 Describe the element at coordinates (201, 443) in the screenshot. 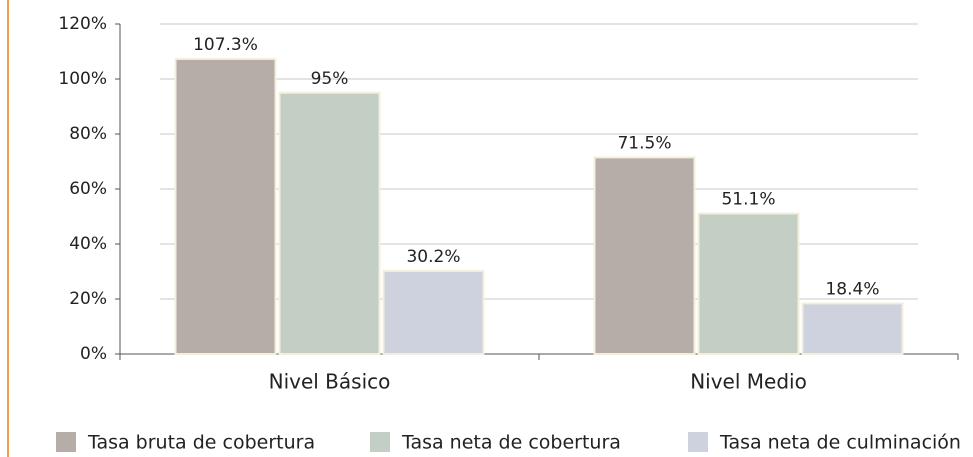

I see `legend-label: Tasa bruta de cobertura` at that location.